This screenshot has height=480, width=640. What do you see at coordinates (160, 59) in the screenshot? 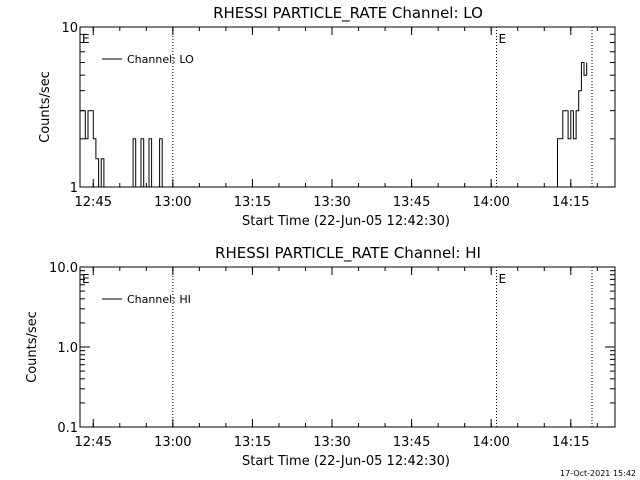
I see `panel-lo-legend-label: Channel: LO` at bounding box center [160, 59].